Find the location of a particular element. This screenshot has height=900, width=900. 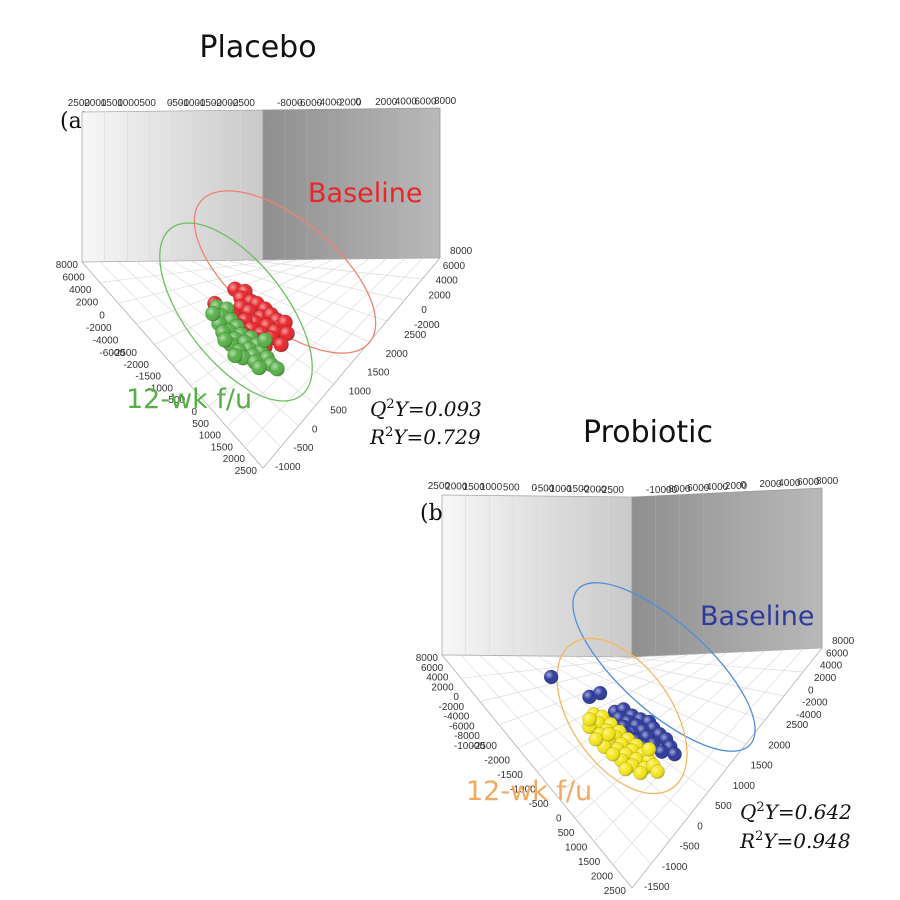

stat-q2y: Q2Y=0.642 is located at coordinates (796, 812).